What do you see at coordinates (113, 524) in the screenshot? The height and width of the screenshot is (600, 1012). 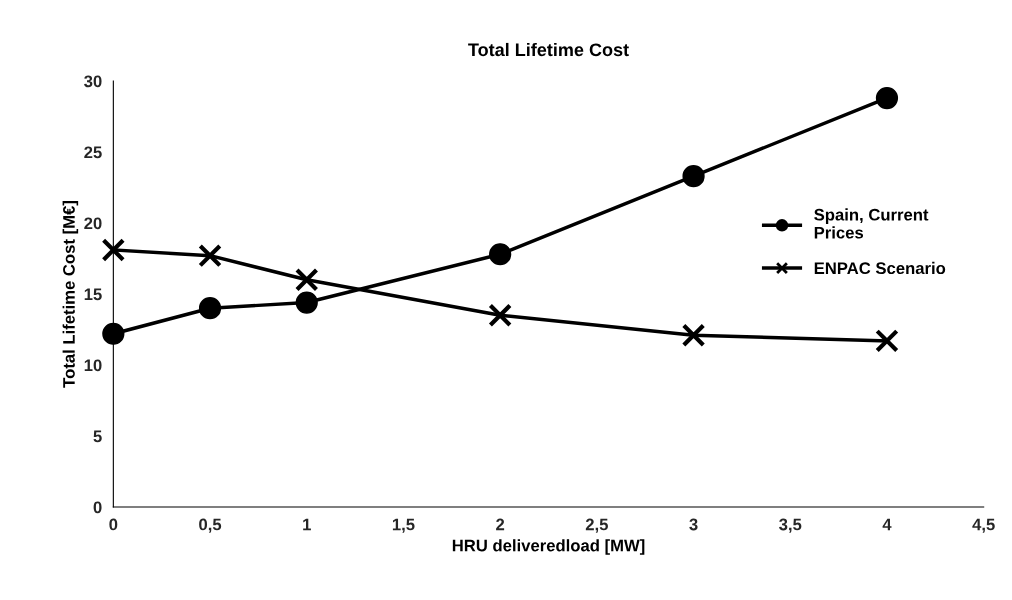 I see `x-tick-label: 0` at bounding box center [113, 524].